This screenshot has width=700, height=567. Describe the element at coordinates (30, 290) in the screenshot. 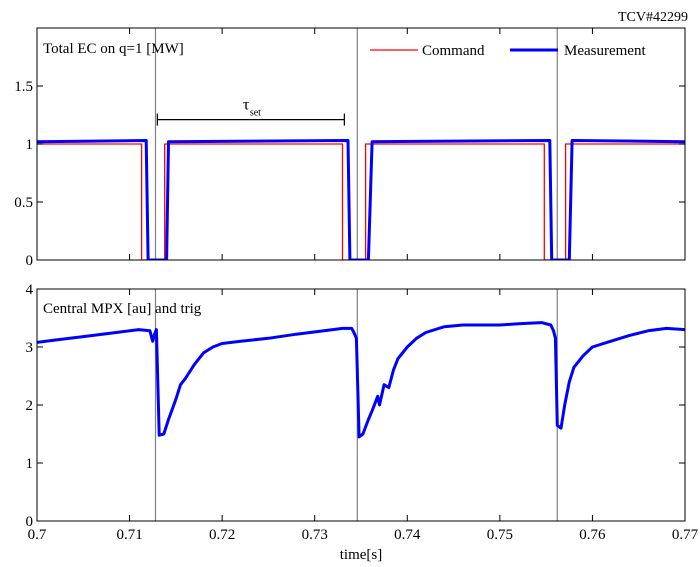

I see `y-tick-label: 4` at that location.